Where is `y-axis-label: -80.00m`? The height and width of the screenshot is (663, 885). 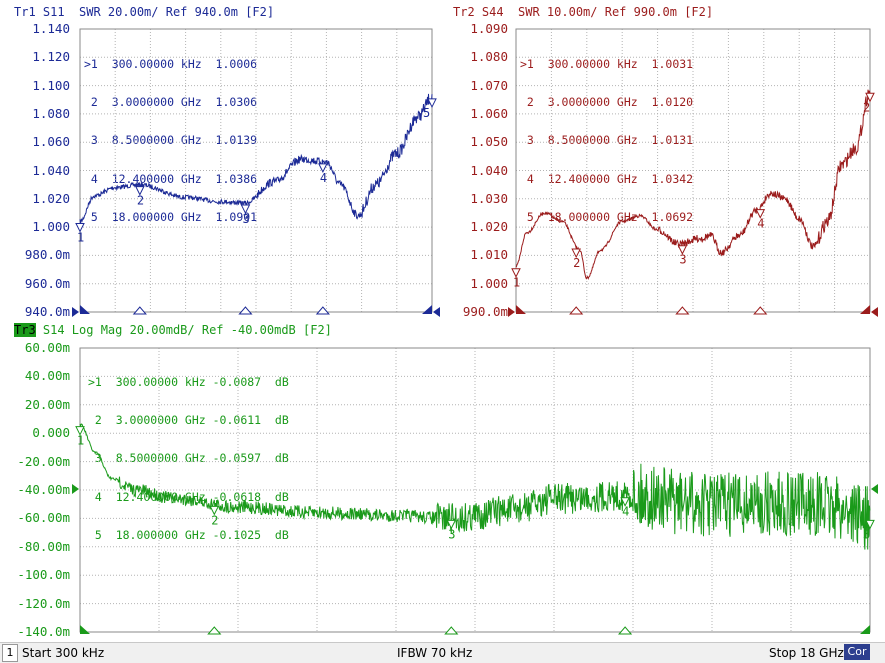 y-axis-label: -80.00m is located at coordinates (43, 546).